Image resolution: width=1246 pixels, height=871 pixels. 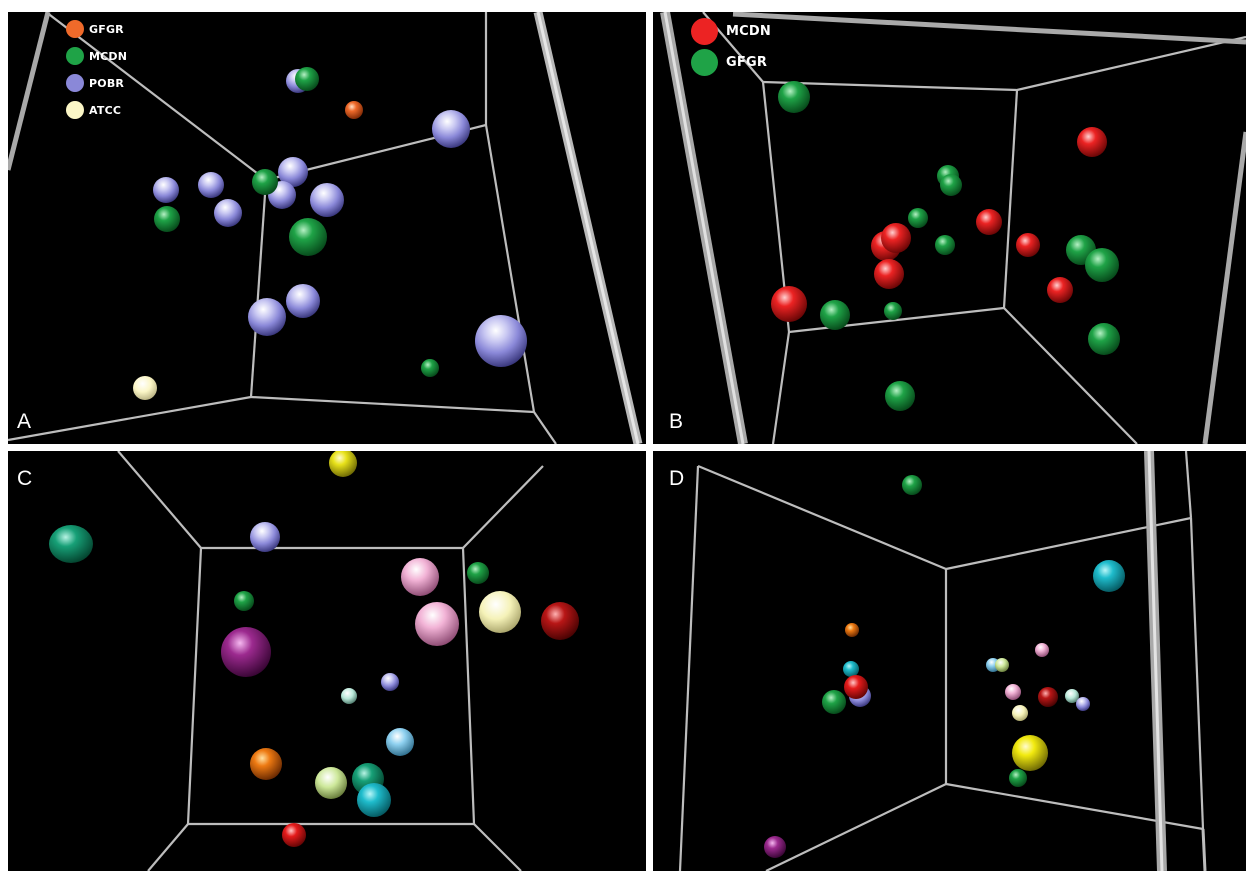 I want to click on legend-item: POBR, so click(x=95, y=83).